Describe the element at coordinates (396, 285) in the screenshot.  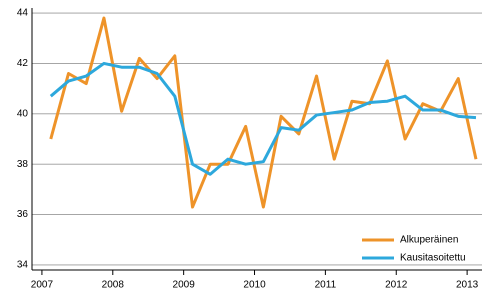
I see `x-tick-label: 2012` at that location.